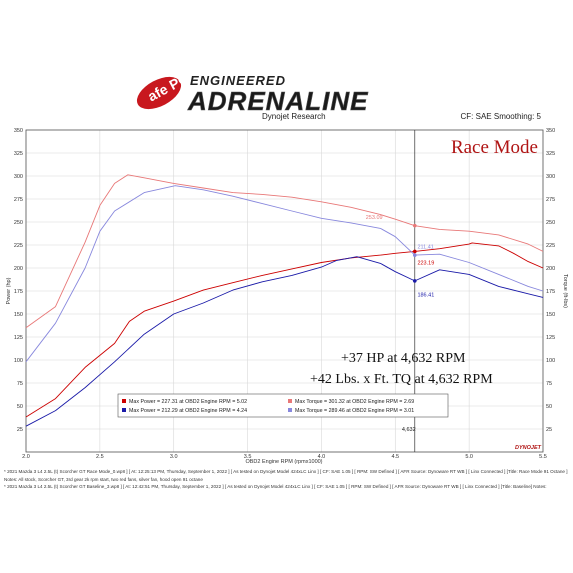  Describe the element at coordinates (469, 457) in the screenshot. I see `x-tick-label: 5.0` at that location.